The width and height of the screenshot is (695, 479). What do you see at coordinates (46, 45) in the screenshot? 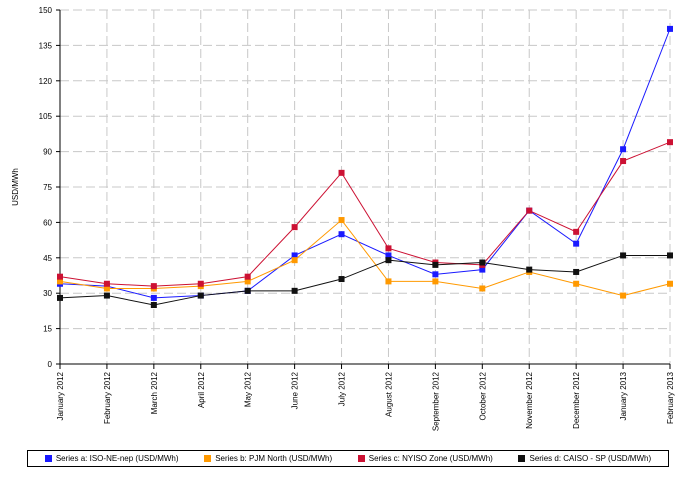
I see `y-tick-label: 135` at bounding box center [46, 45].